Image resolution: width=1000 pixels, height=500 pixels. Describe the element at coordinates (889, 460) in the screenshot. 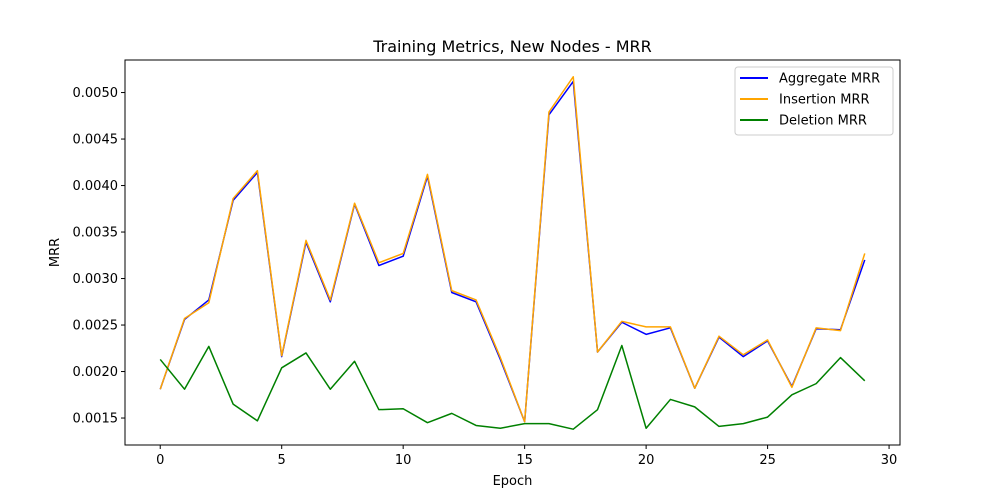

I see `x-tick-label: 30` at that location.